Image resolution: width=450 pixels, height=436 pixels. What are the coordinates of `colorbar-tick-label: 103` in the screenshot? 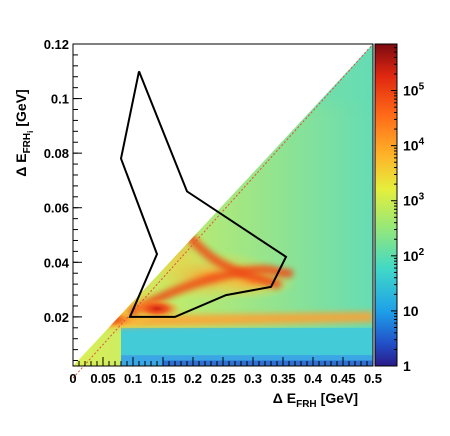 It's located at (414, 200).